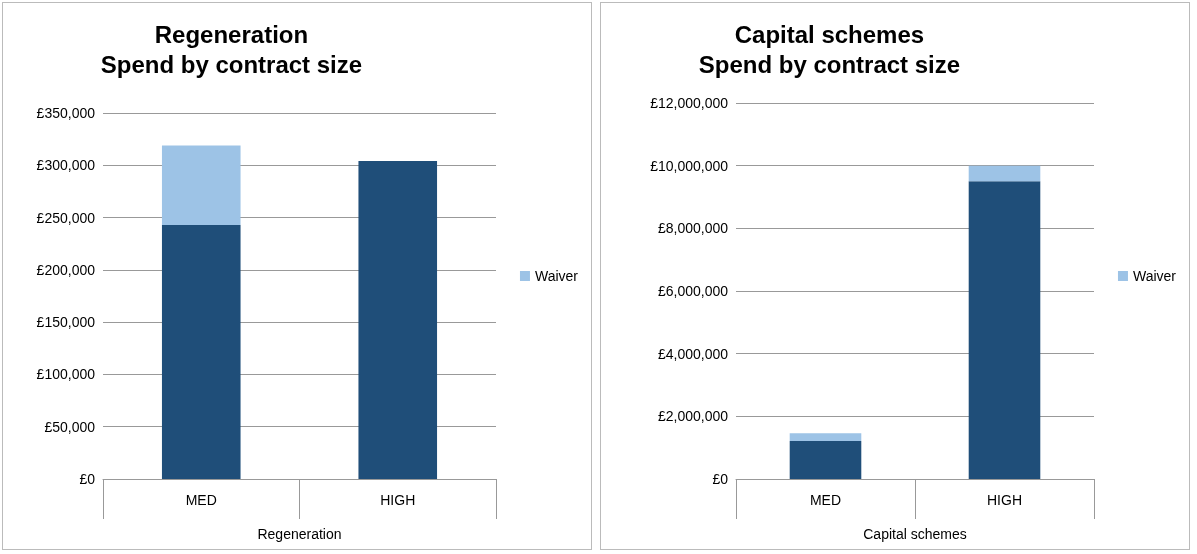 The width and height of the screenshot is (1197, 554). What do you see at coordinates (70, 426) in the screenshot?
I see `y-tick-label: £50,000` at bounding box center [70, 426].